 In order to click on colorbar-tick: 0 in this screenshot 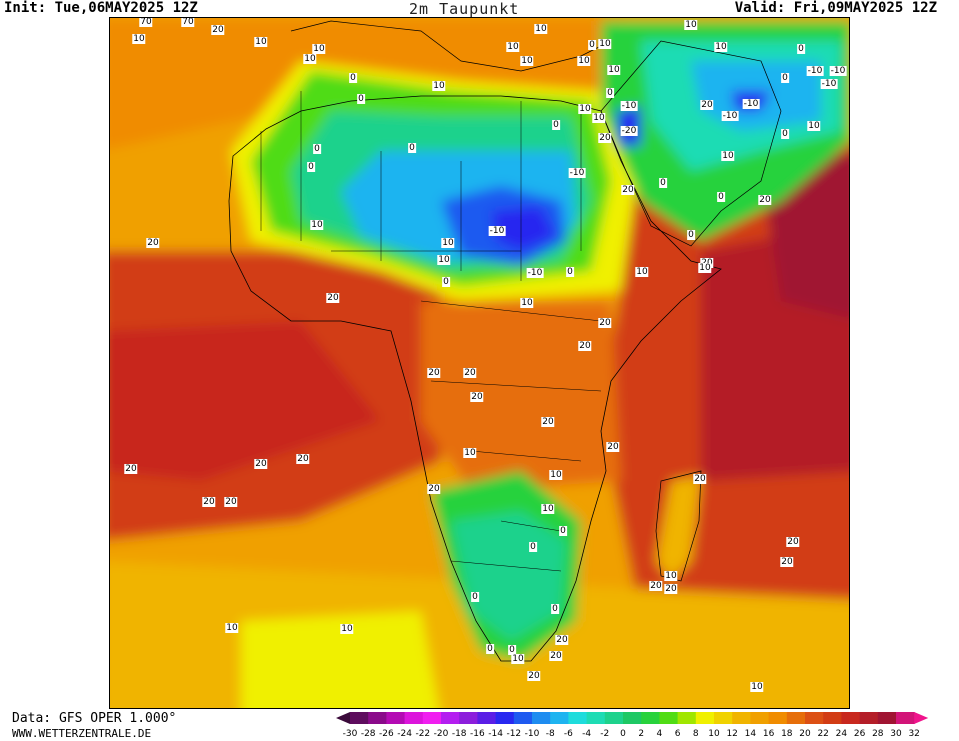, I will do `click(623, 734)`.